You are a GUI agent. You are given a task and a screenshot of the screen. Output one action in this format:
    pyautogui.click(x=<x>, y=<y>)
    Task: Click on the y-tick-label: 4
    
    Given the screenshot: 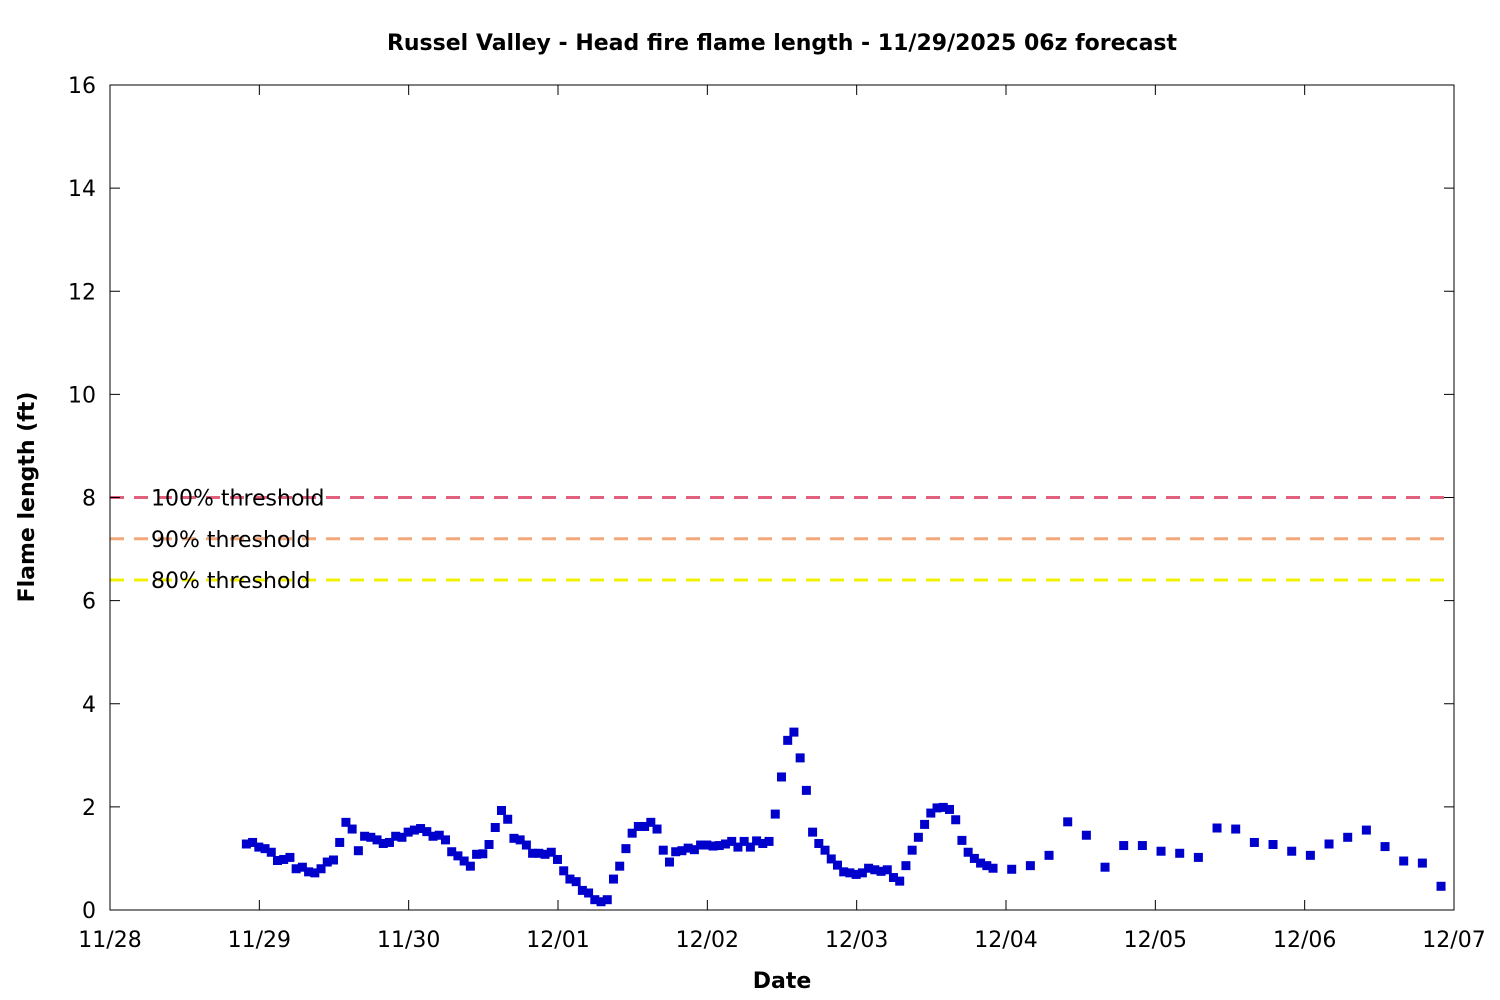 What is the action you would take?
    pyautogui.click(x=89, y=705)
    